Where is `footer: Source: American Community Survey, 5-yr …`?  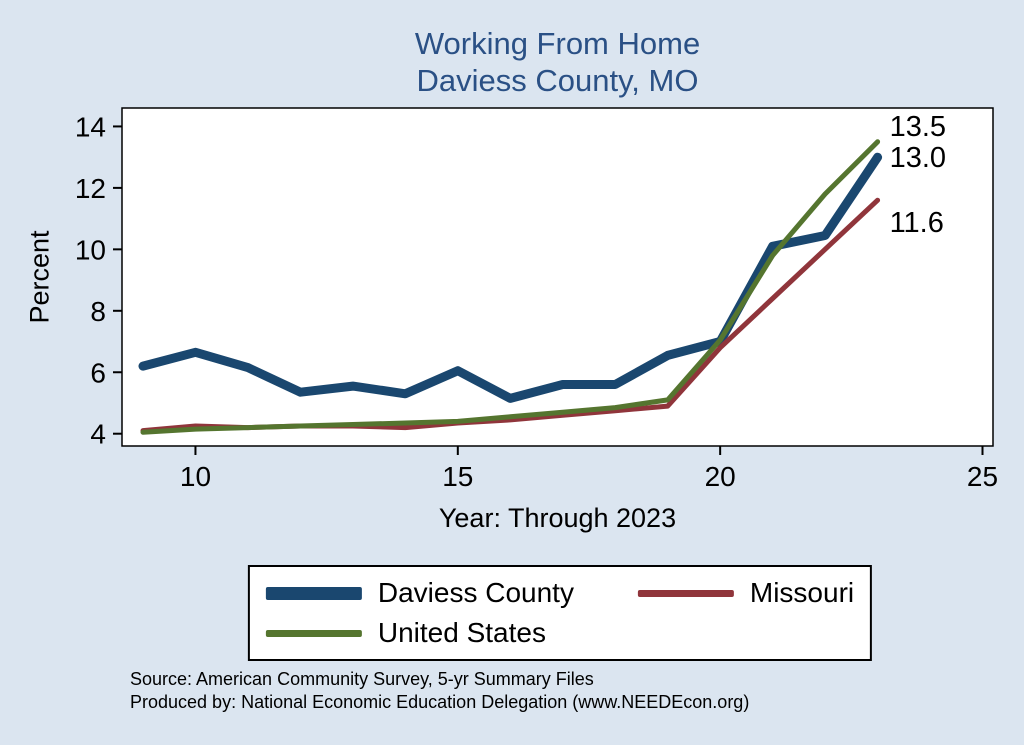 footer: Source: American Community Survey, 5-yr … is located at coordinates (439, 691).